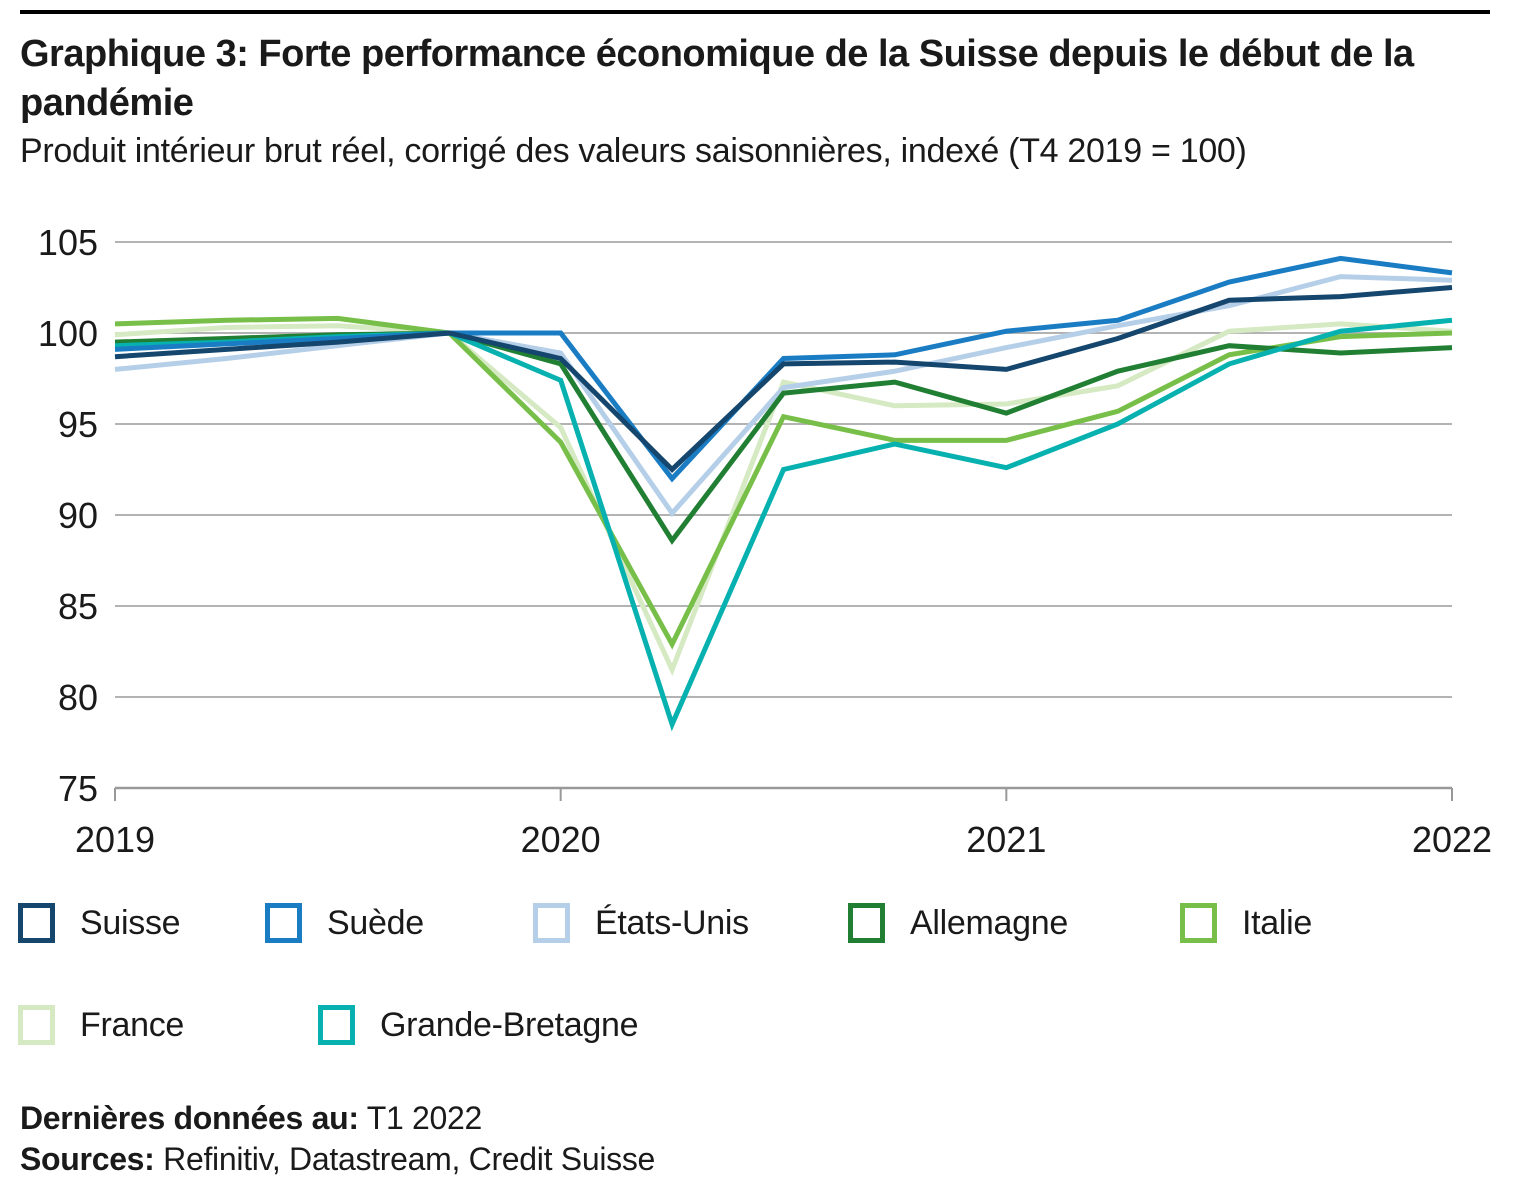  Describe the element at coordinates (78, 515) in the screenshot. I see `y-axis-label-90: 90` at that location.